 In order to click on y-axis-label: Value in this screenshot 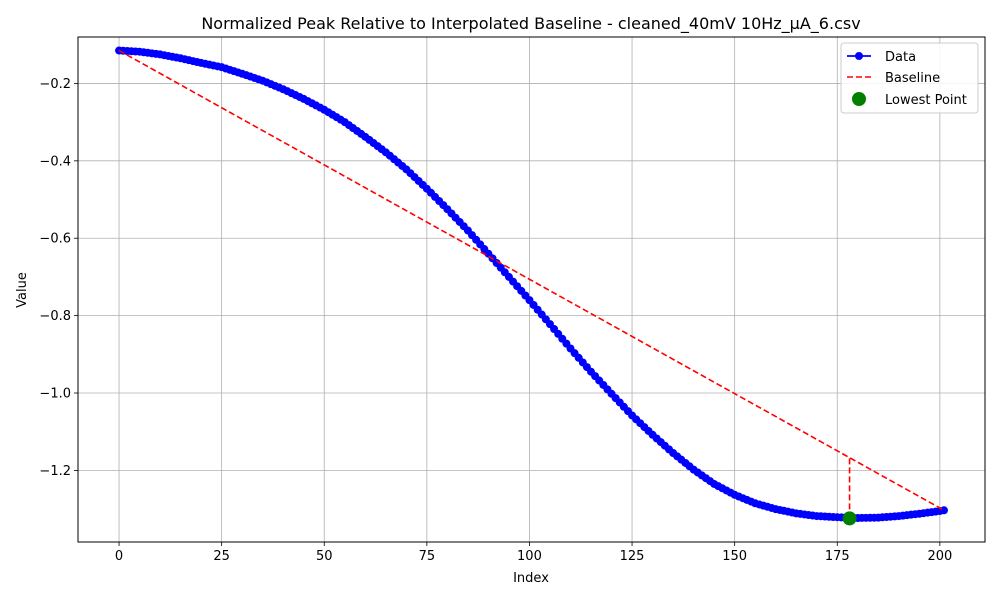, I will do `click(22, 290)`.